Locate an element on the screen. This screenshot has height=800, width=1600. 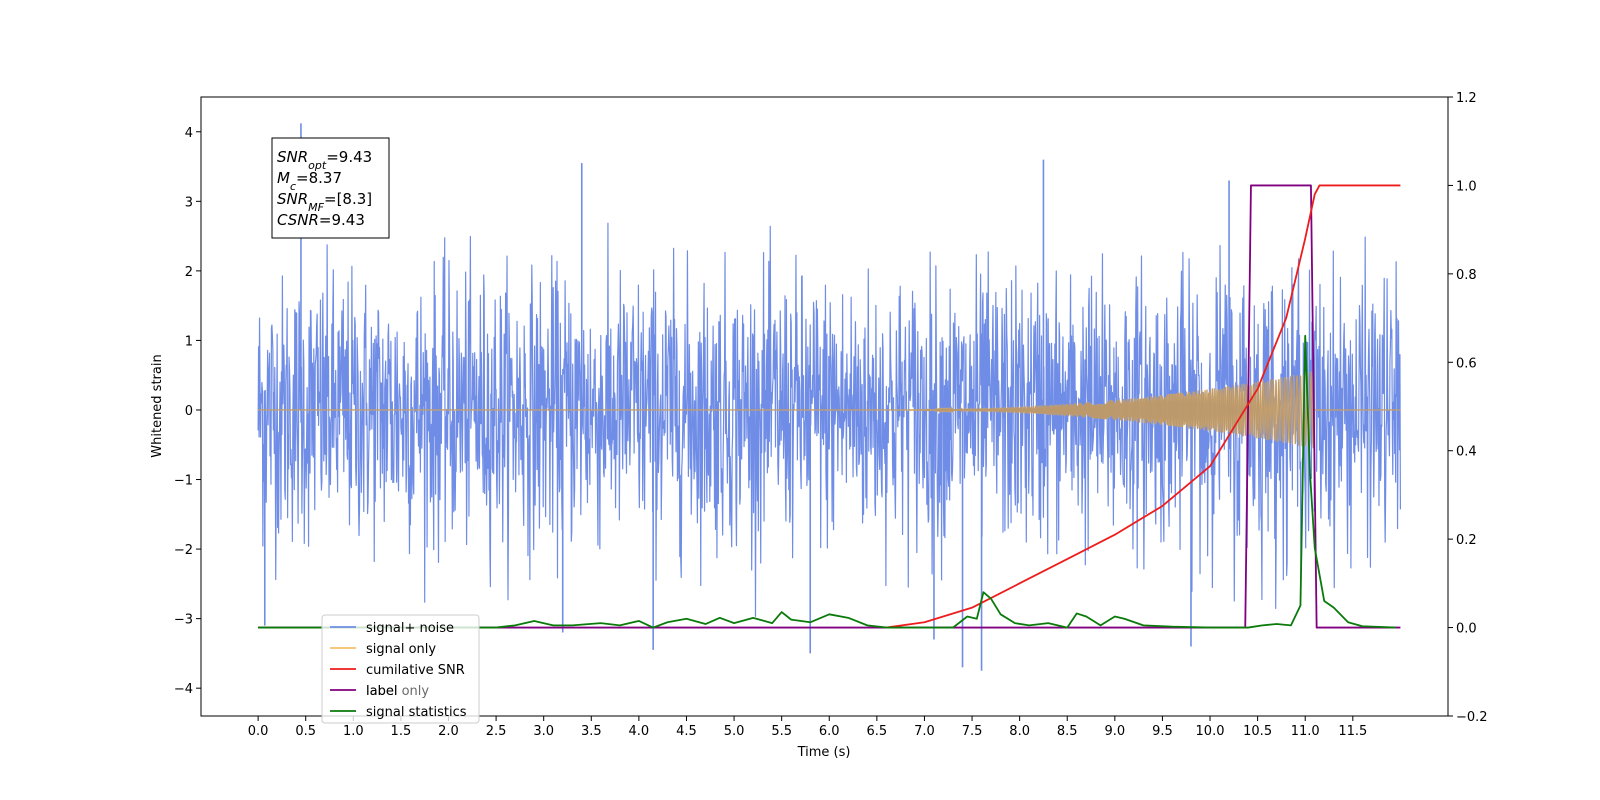
y-axis-right: −0.2 0.0 0.2 0.4 0.6 0.8 1.0 1.2 is located at coordinates (1468, 408).